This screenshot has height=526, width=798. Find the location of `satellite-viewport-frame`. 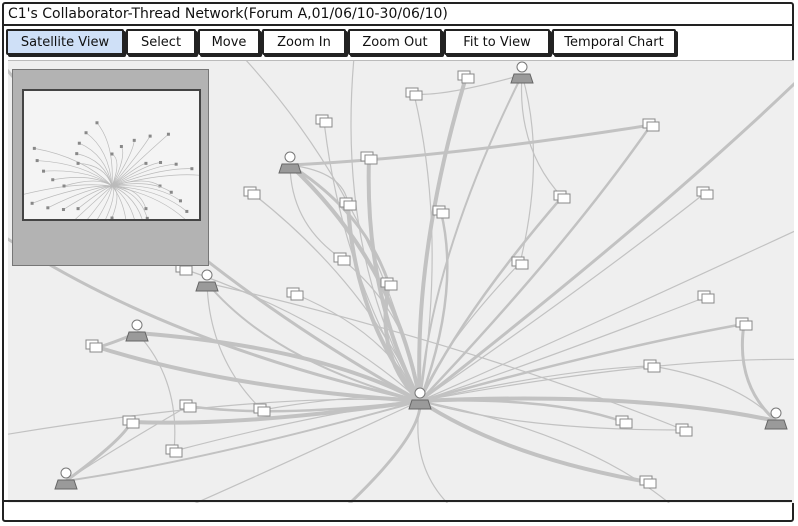

satellite-viewport-frame is located at coordinates (111, 155).